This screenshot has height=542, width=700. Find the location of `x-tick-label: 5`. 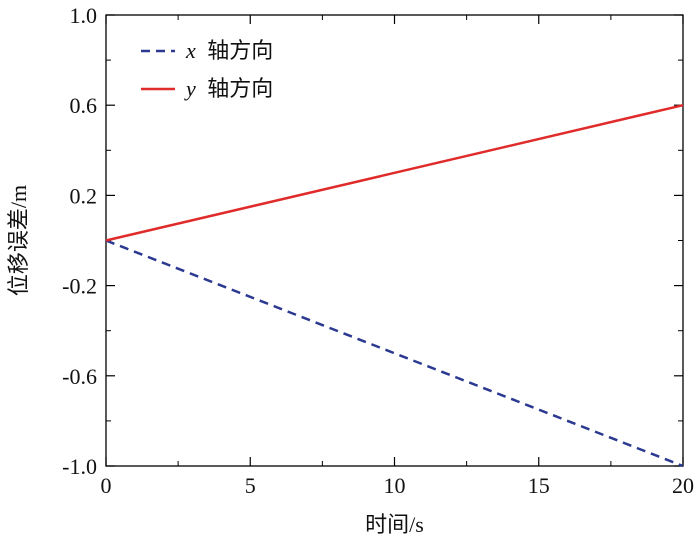

x-tick-label: 5 is located at coordinates (250, 485).